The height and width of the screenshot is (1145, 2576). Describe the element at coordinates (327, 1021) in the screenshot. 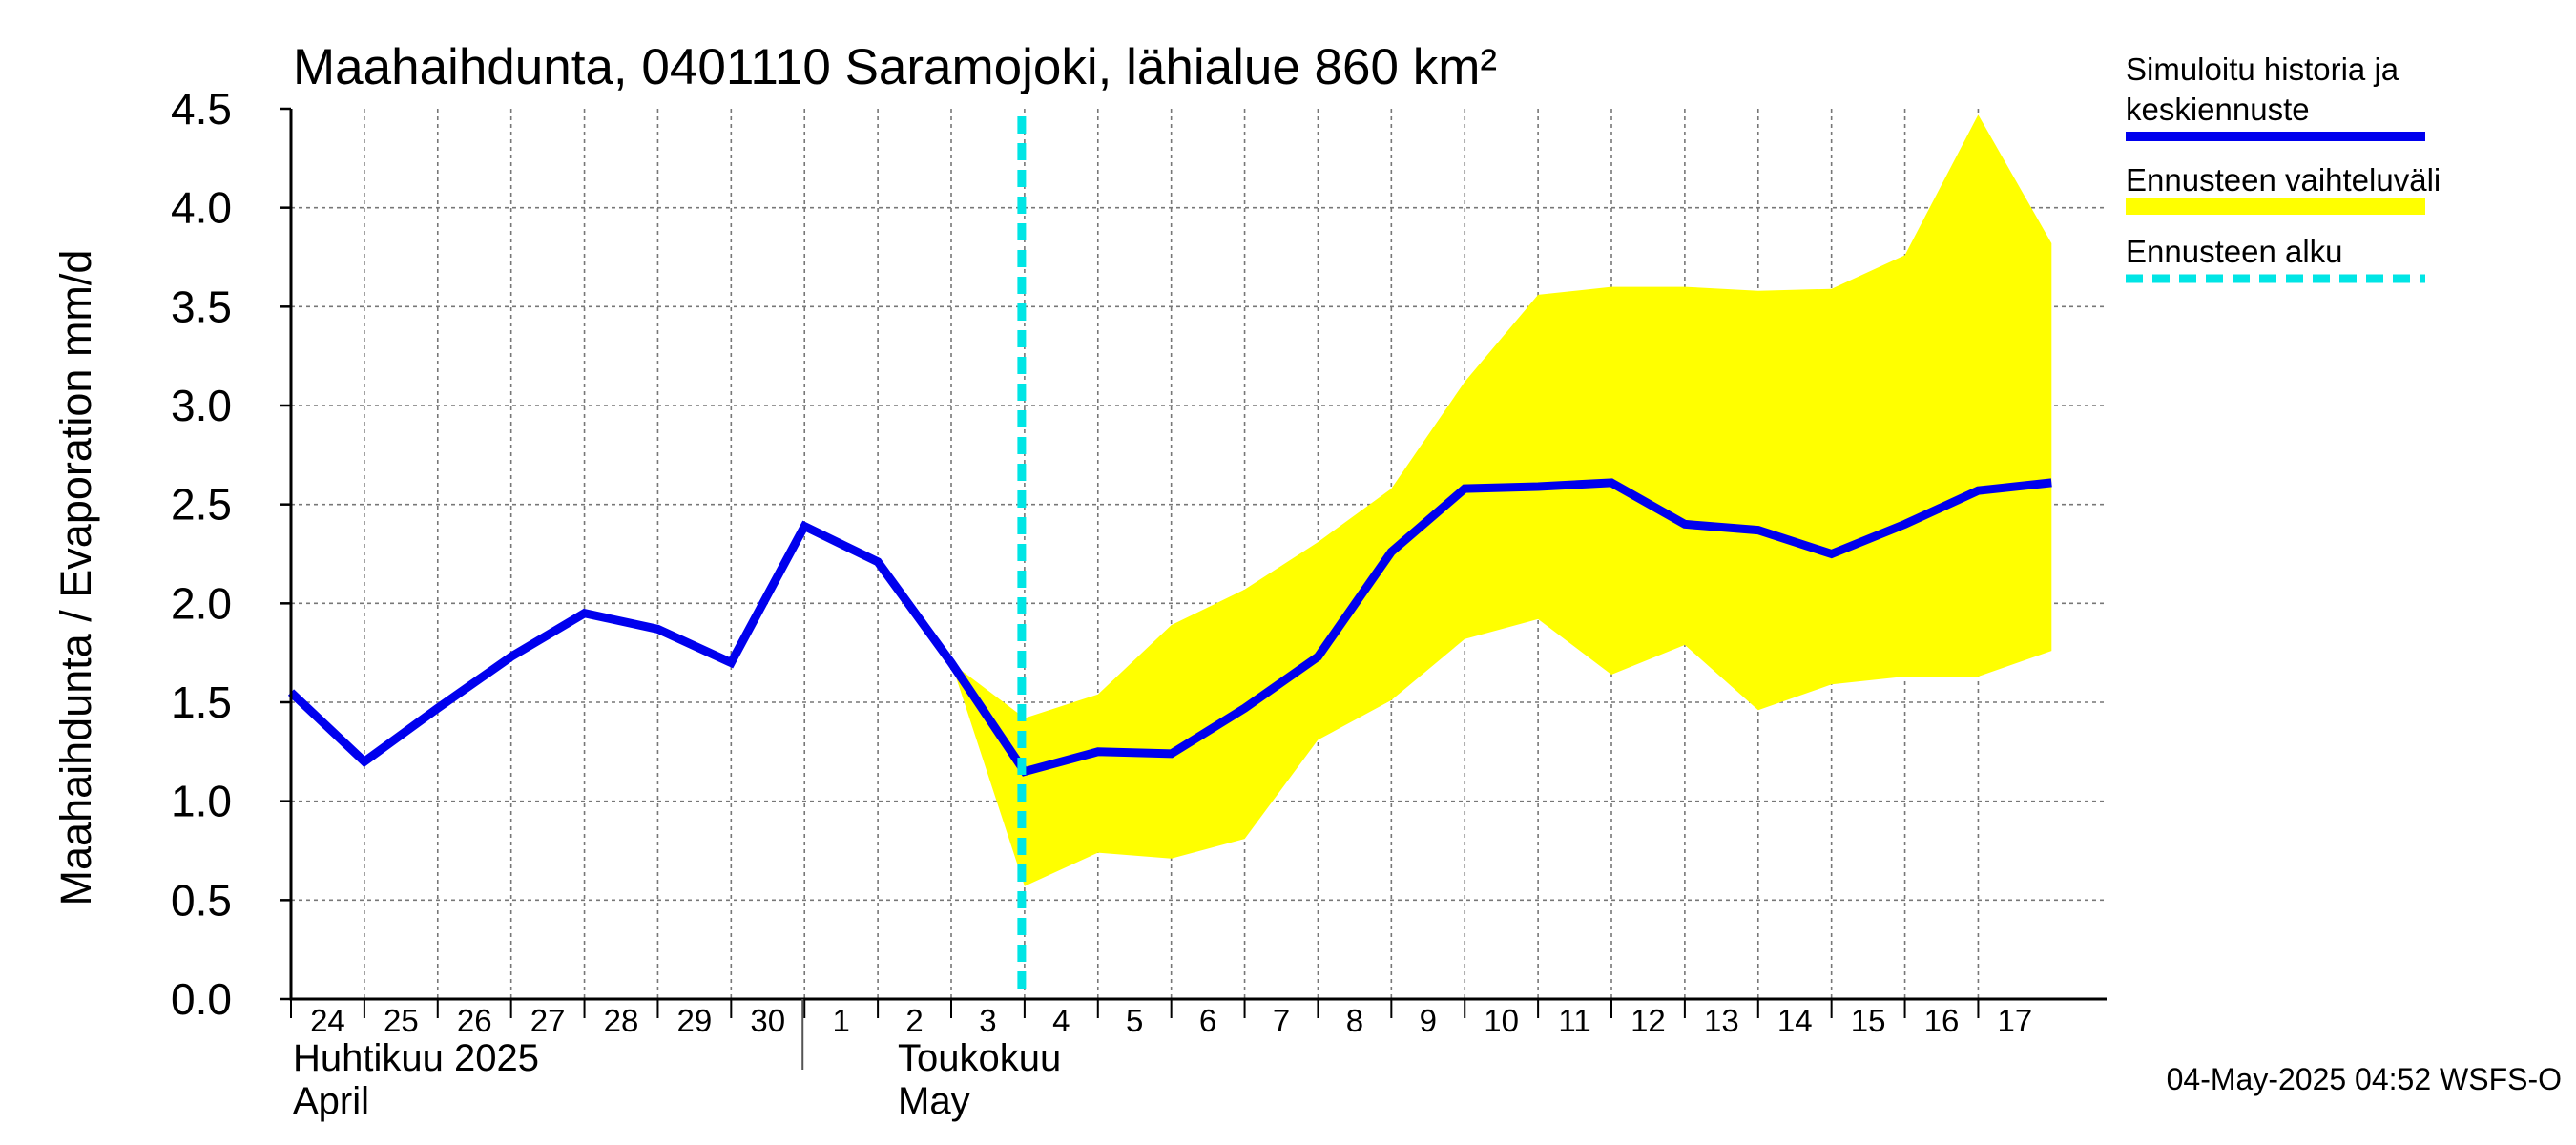

I see `x-tick-label: 24` at that location.